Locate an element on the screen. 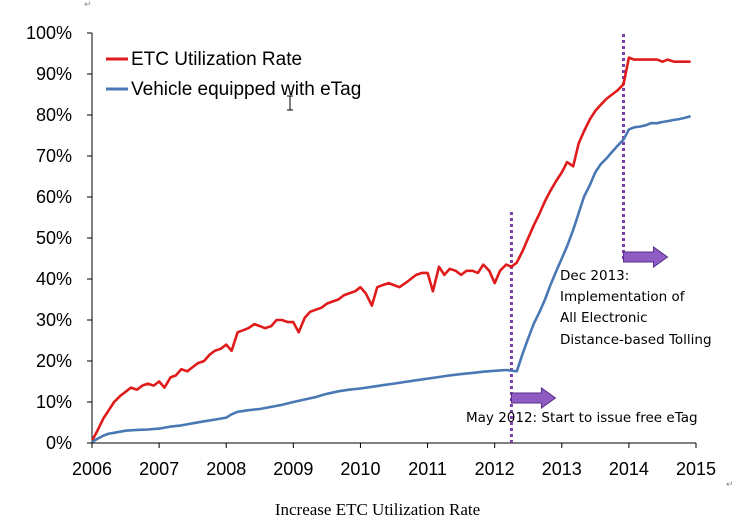 The height and width of the screenshot is (528, 755). event-label-2012: May 2012: Start to issue free eTag is located at coordinates (582, 418).